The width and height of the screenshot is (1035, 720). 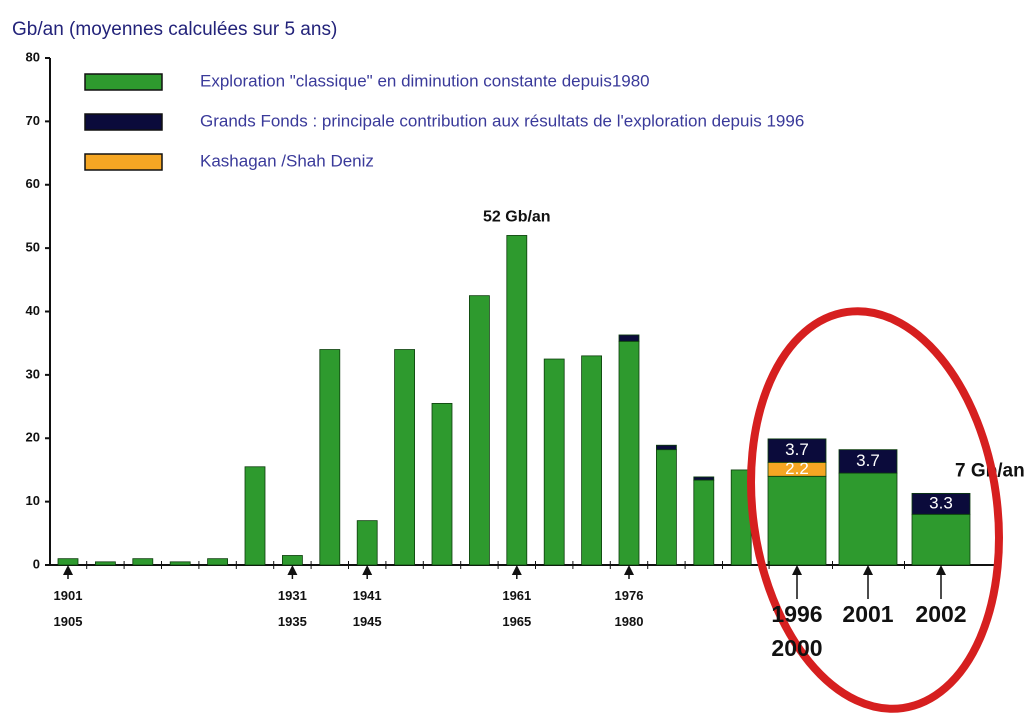 What do you see at coordinates (797, 468) in the screenshot?
I see `data-label: 2.2` at bounding box center [797, 468].